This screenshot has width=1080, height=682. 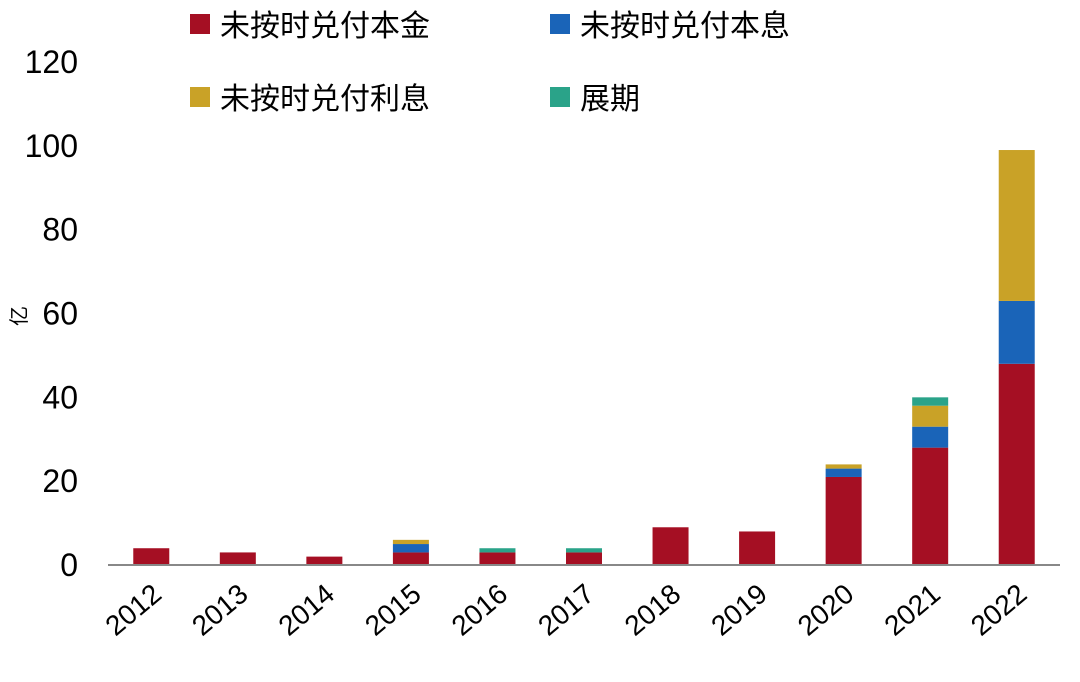 What do you see at coordinates (51, 62) in the screenshot?
I see `y-tick-label: 120` at bounding box center [51, 62].